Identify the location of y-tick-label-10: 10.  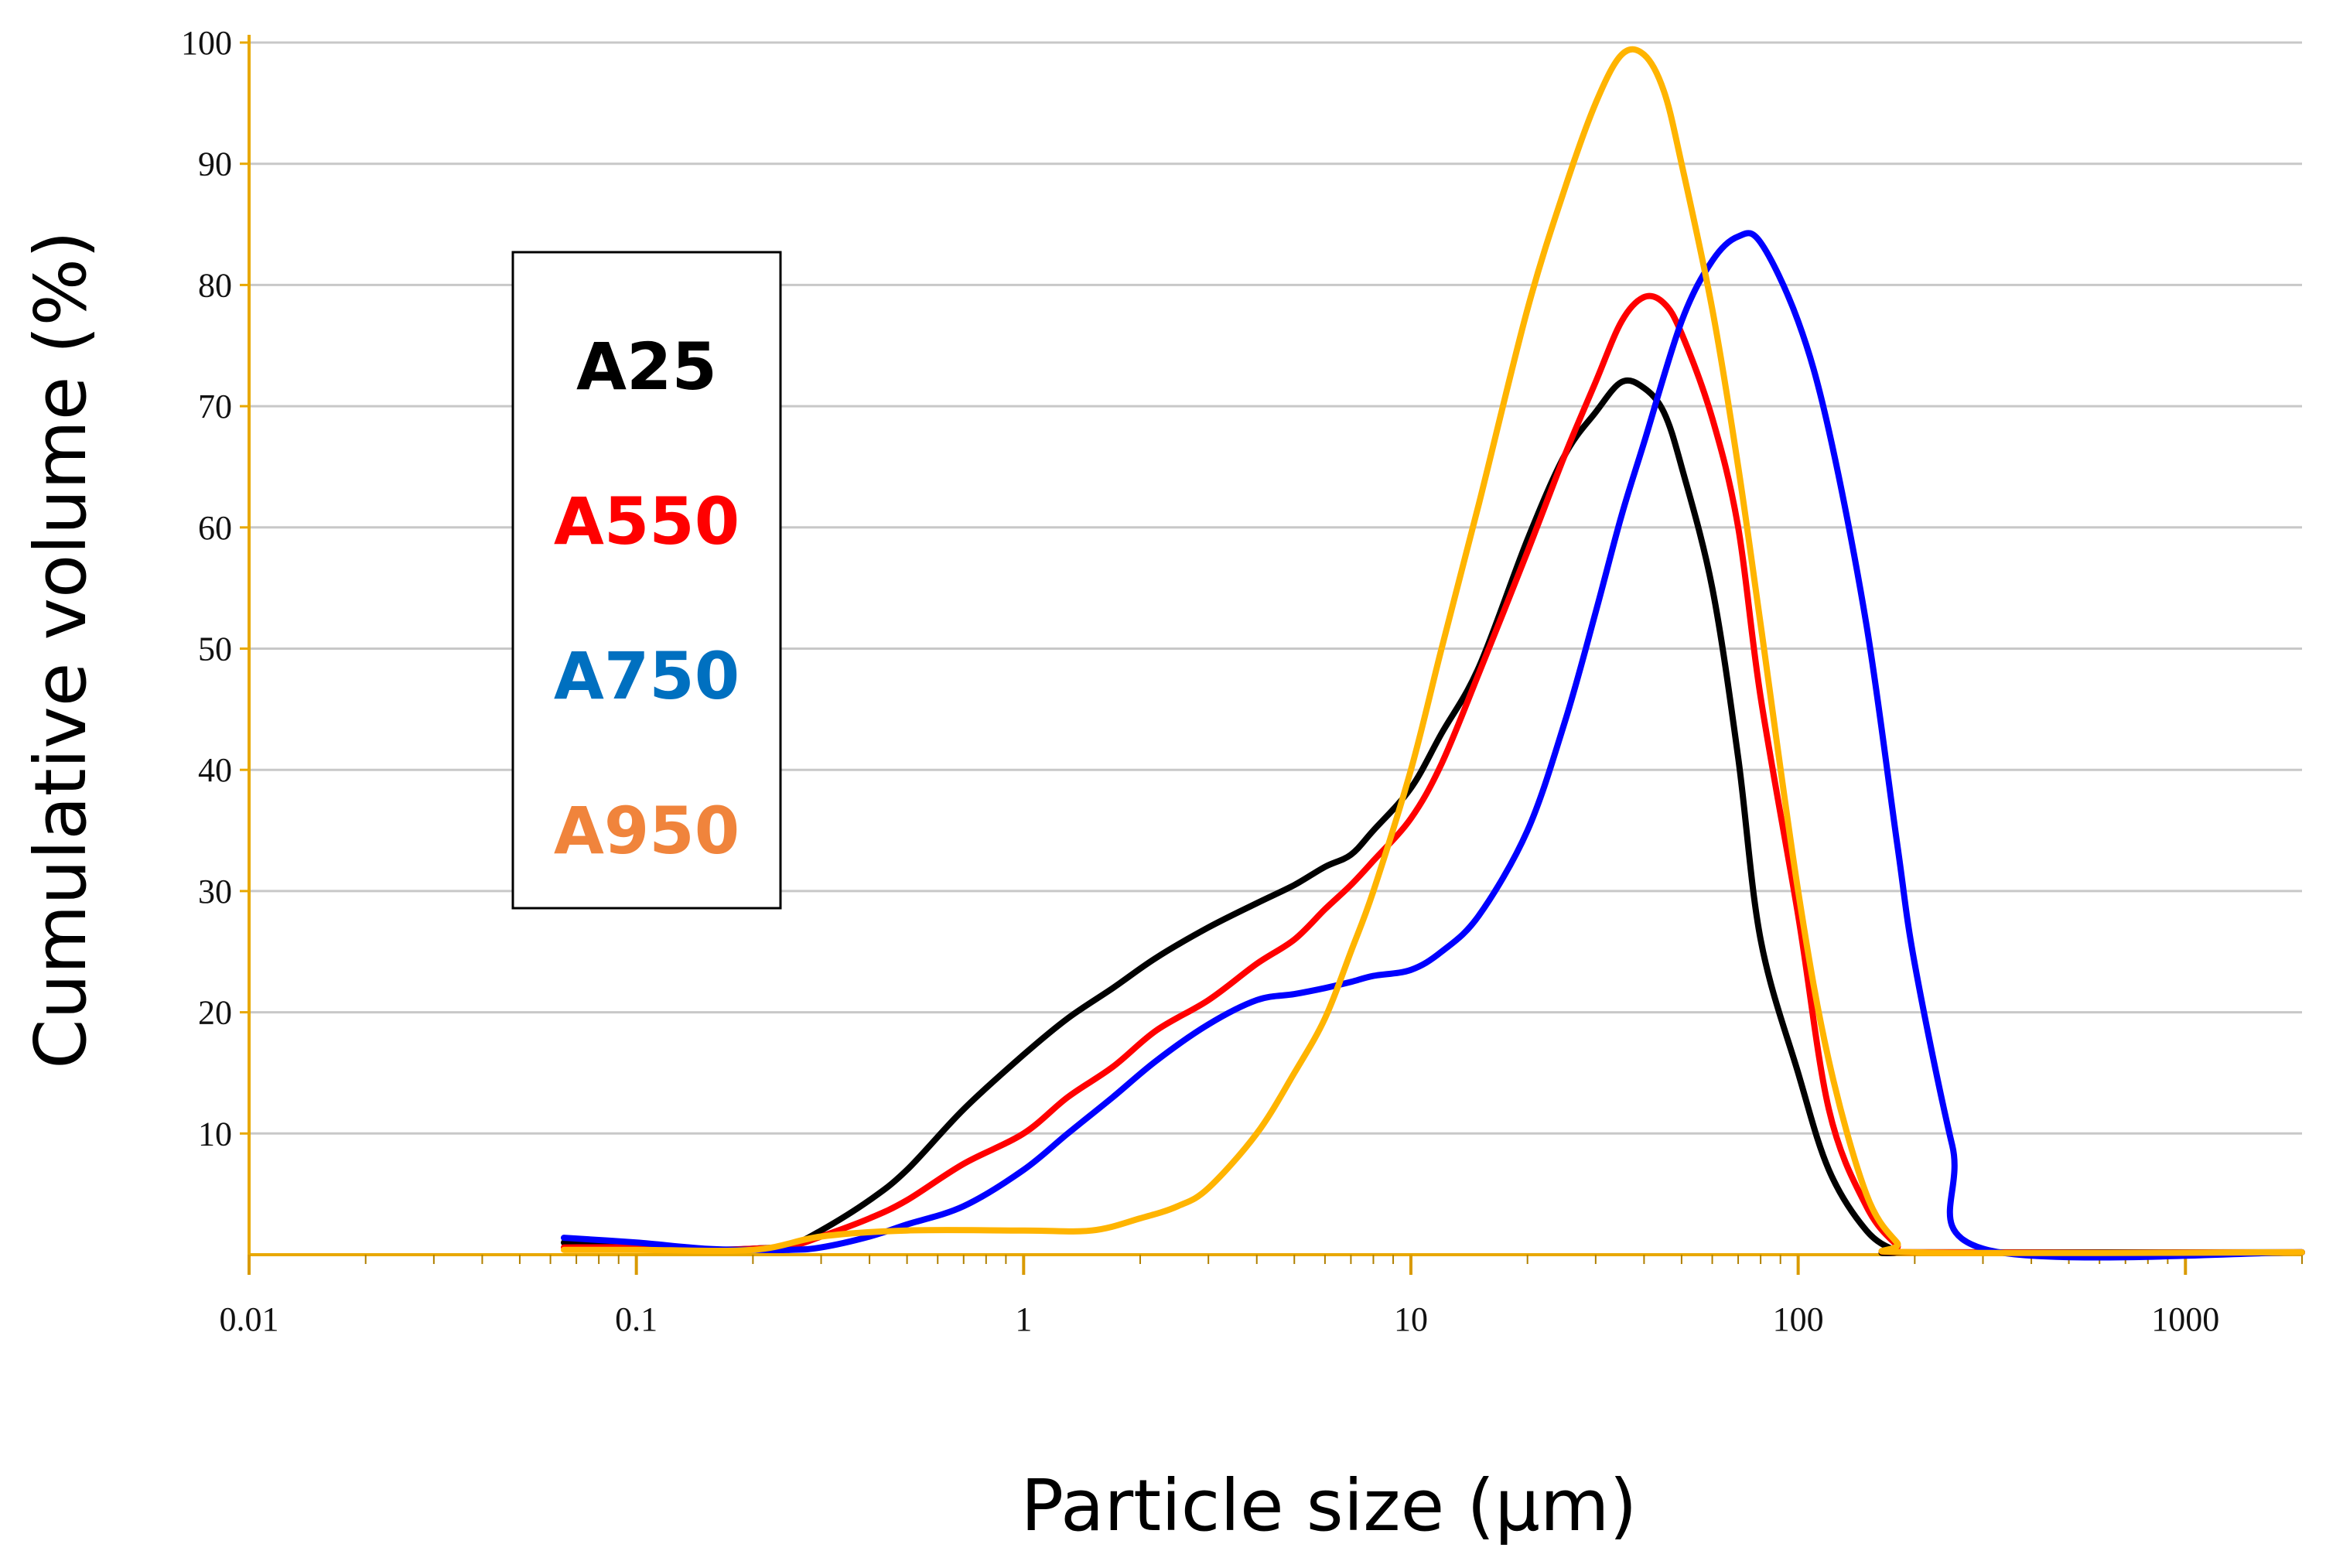
(215, 1134).